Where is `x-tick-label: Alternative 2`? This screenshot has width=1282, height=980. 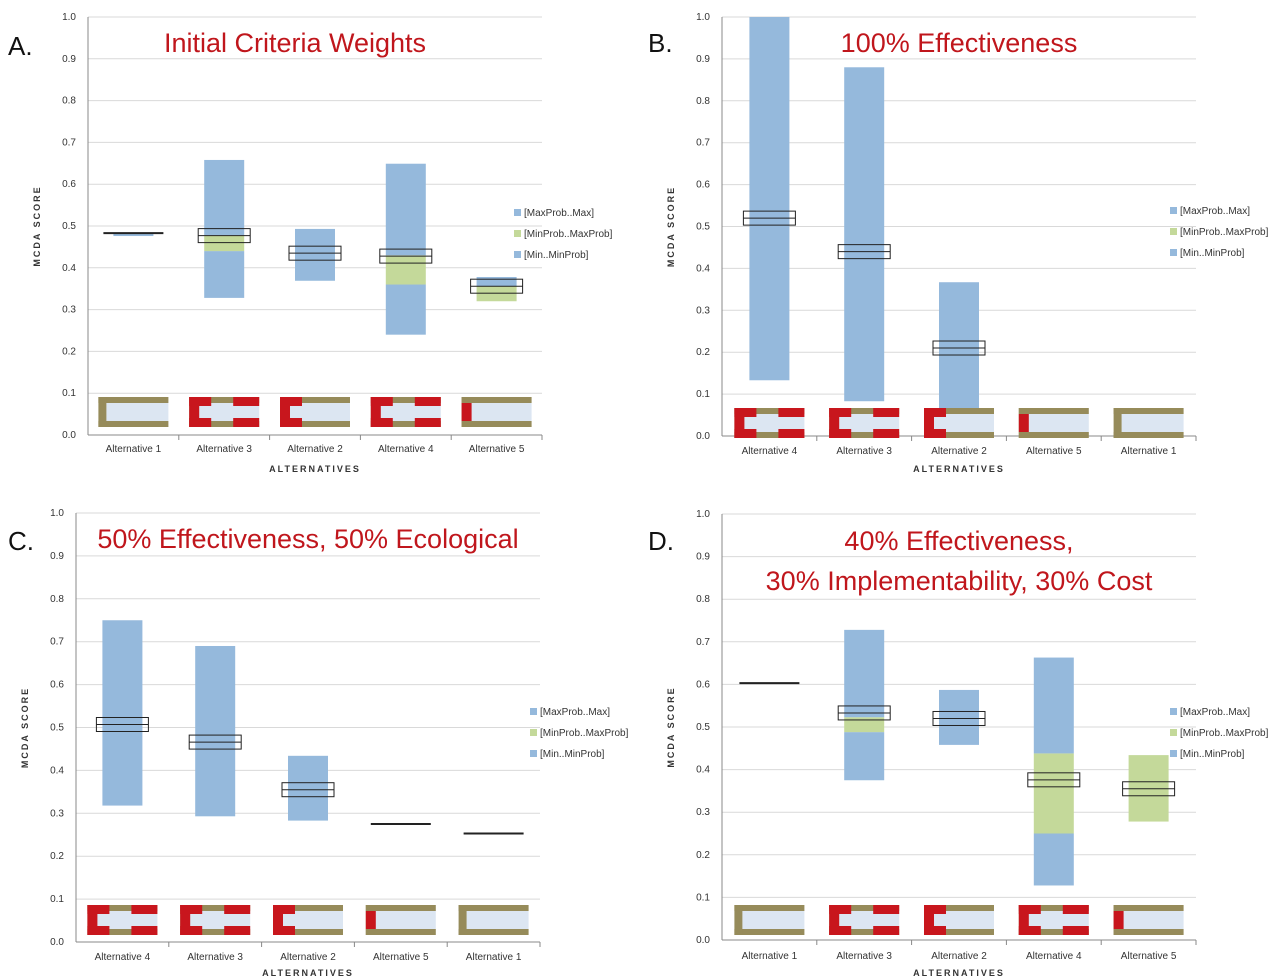
x-tick-label: Alternative 2 is located at coordinates (308, 957).